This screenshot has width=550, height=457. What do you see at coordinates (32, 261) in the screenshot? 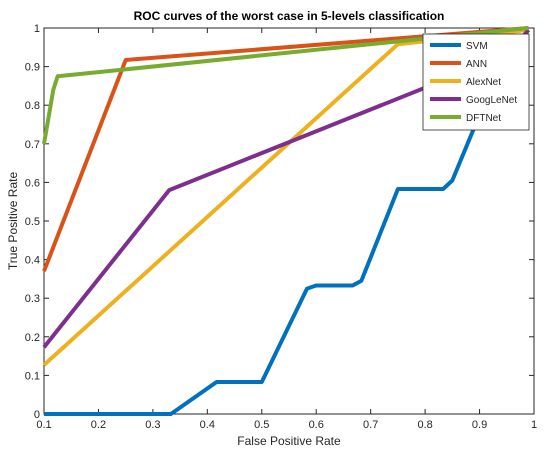
I see `y-tick-label: 0.4` at bounding box center [32, 261].